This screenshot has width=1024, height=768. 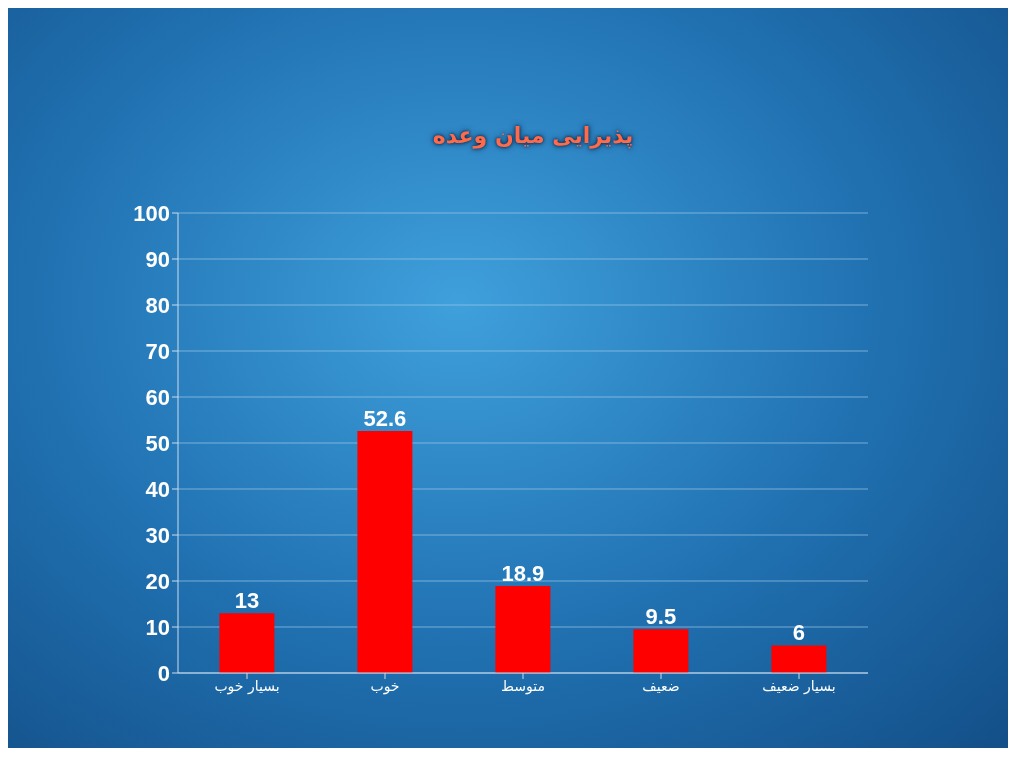 I want to click on y-tick-label: 70, so click(x=157, y=351).